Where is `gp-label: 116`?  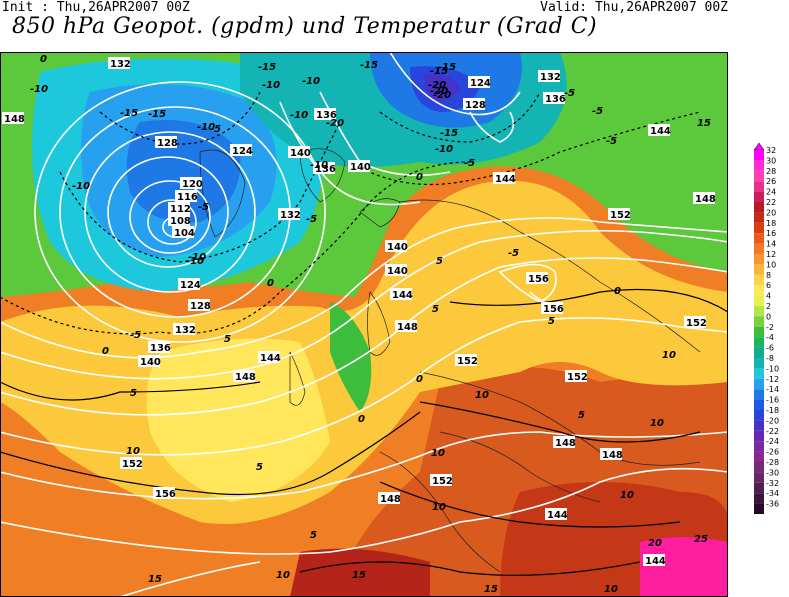
gp-label: 116 is located at coordinates (186, 196).